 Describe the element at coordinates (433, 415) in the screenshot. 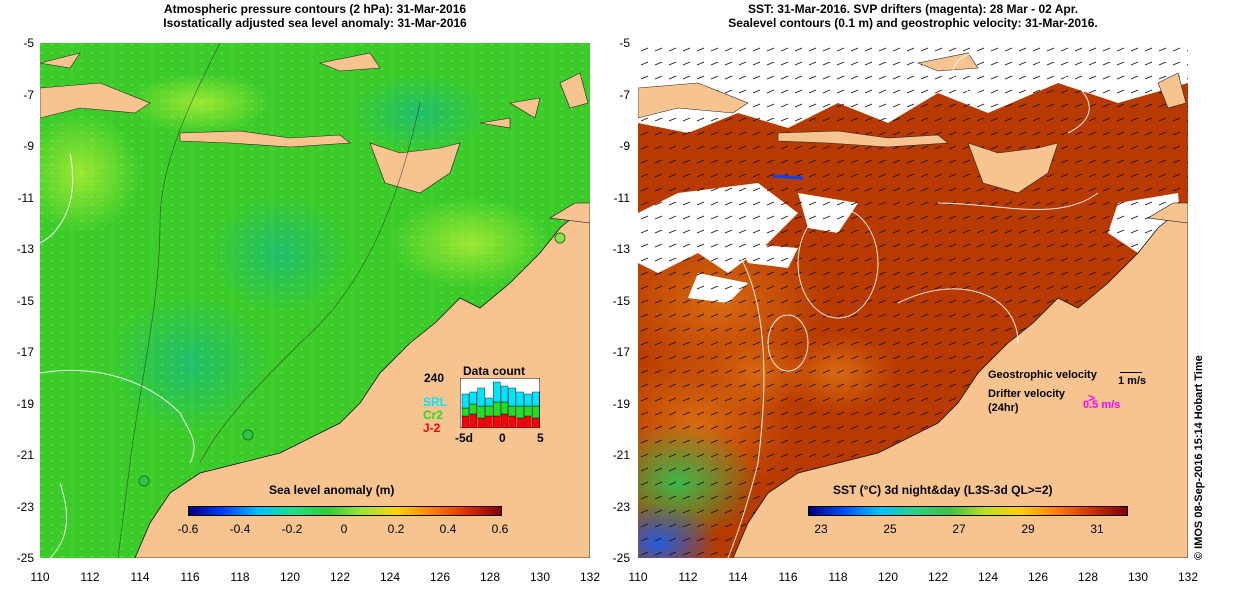

I see `legend-cr2: Cr2` at that location.